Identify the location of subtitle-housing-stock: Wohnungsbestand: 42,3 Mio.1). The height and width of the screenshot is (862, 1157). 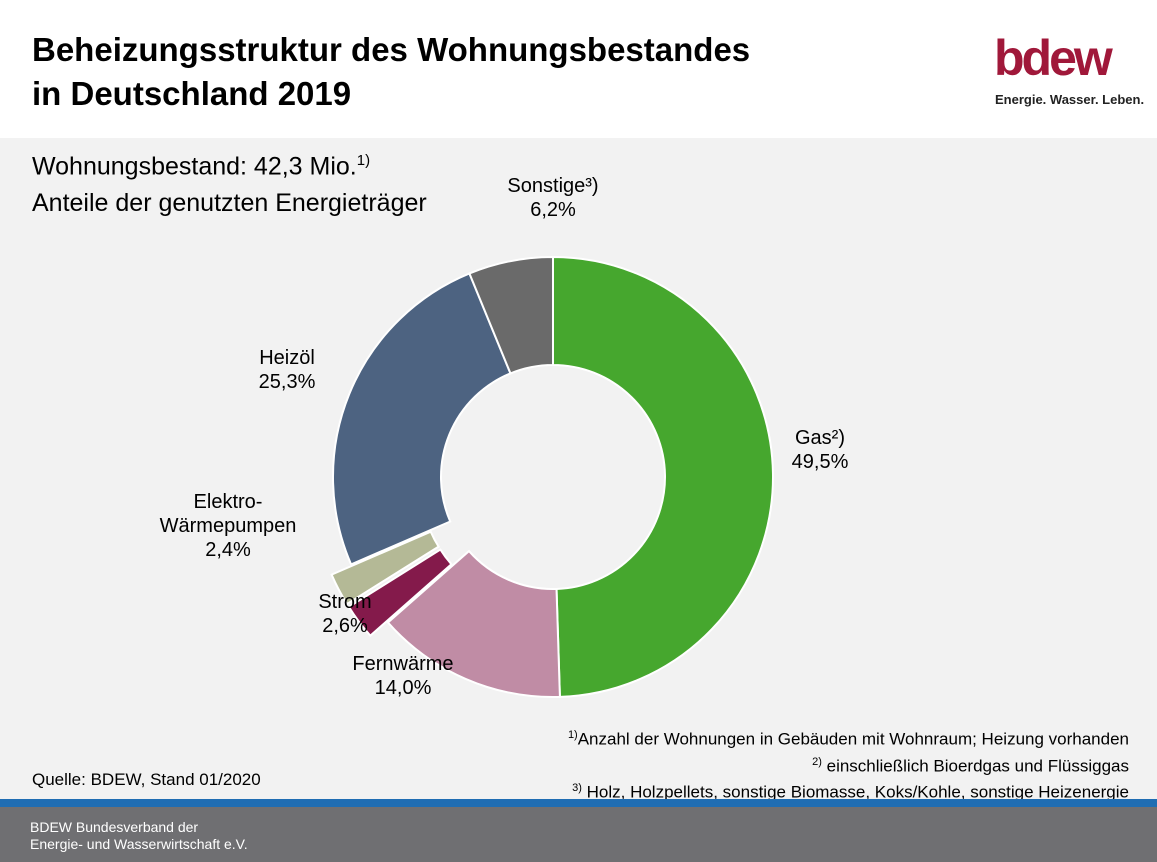
(201, 163).